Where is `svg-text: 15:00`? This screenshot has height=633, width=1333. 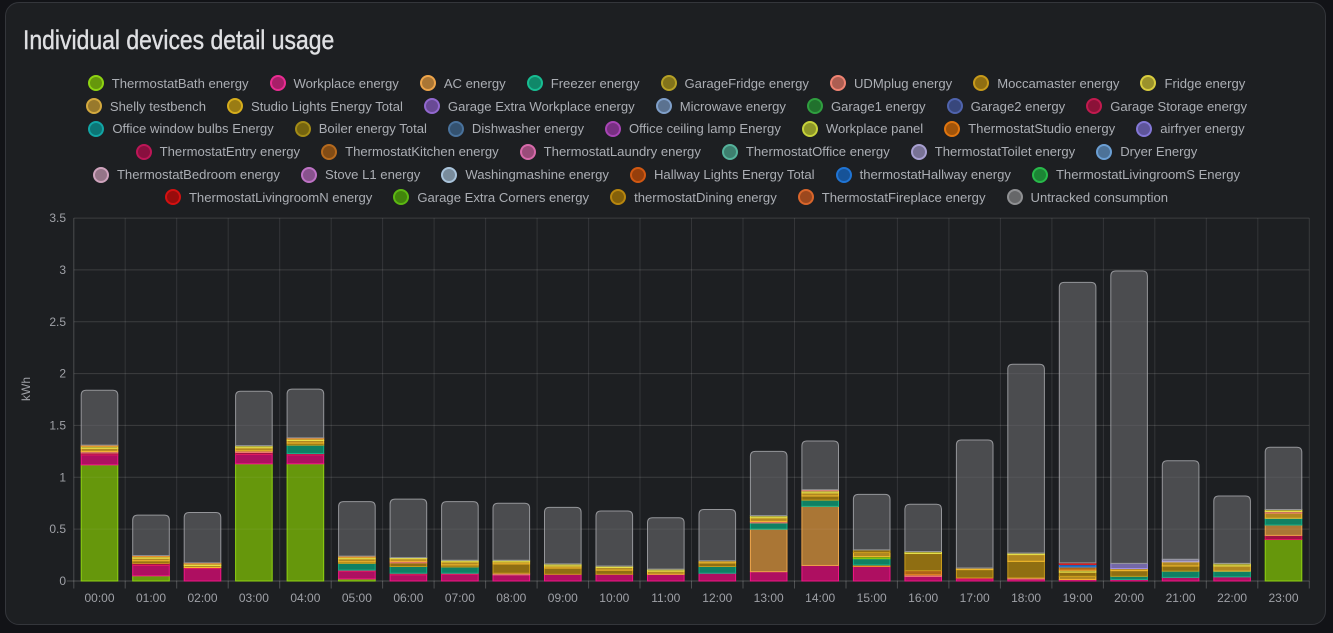 svg-text: 15:00 is located at coordinates (872, 598).